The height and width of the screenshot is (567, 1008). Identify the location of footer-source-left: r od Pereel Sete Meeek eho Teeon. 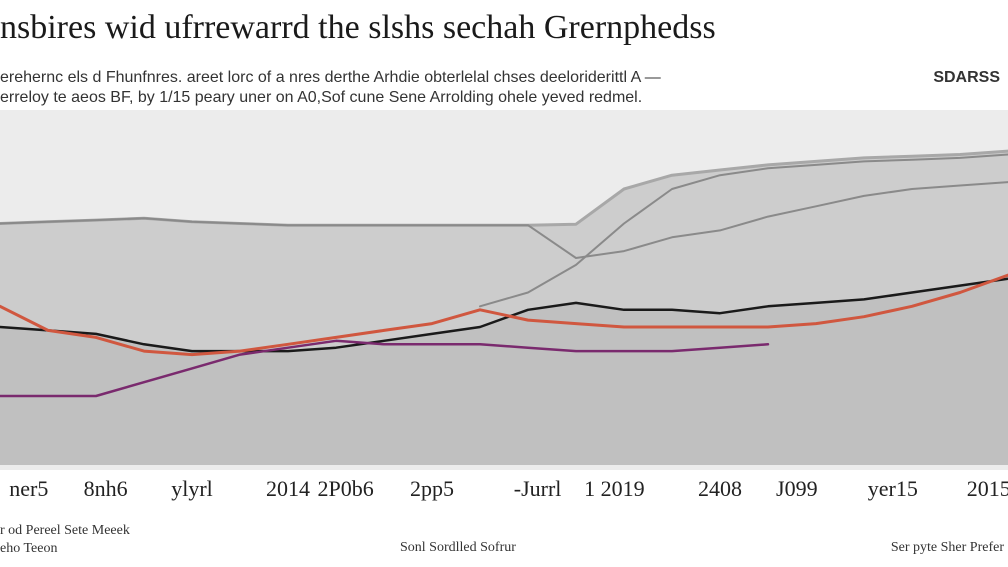
(65, 540).